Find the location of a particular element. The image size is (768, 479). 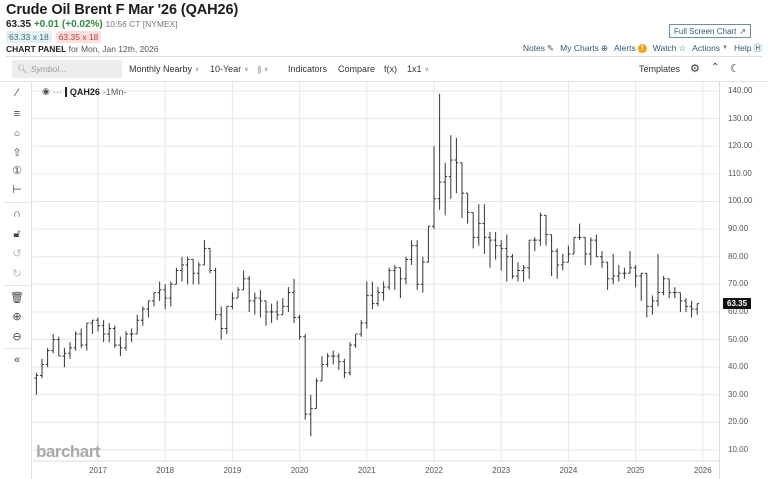

pencil-icon: ↗ is located at coordinates (742, 31).